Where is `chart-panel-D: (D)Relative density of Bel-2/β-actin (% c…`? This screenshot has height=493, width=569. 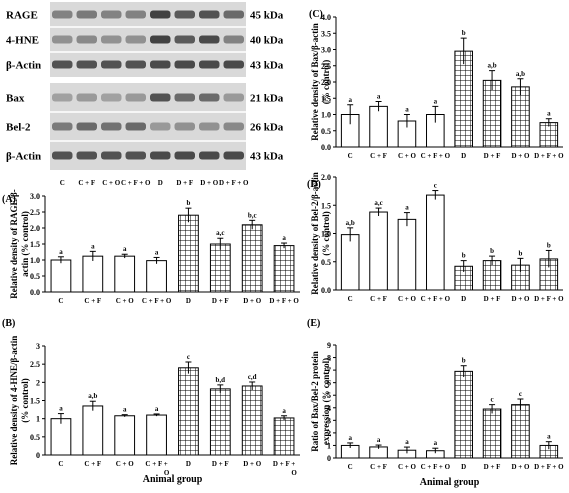 chart-panel-D: (D)Relative density of Bel-2/β-actin (% c… is located at coordinates (435, 237).